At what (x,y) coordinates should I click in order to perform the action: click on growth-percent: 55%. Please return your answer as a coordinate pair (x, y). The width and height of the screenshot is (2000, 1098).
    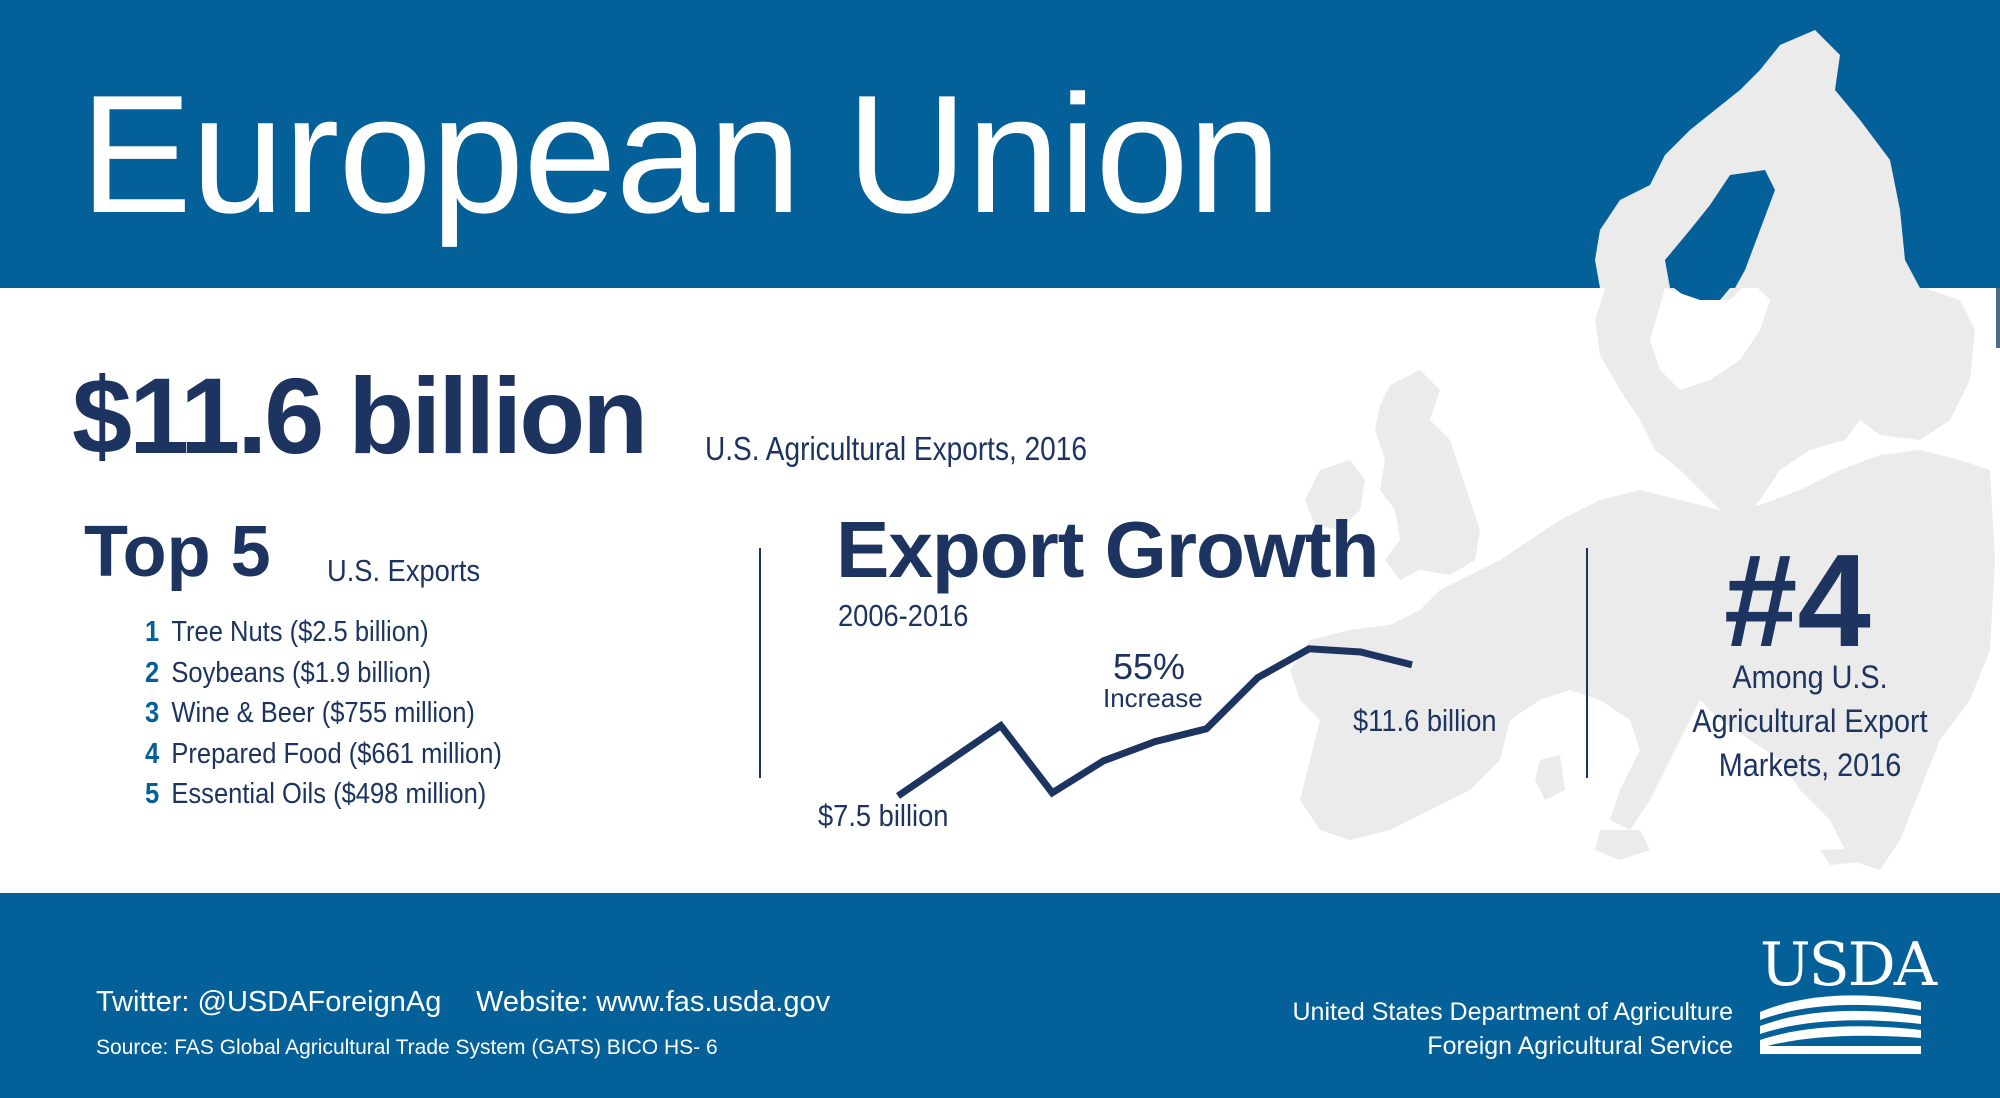
    Looking at the image, I should click on (1149, 666).